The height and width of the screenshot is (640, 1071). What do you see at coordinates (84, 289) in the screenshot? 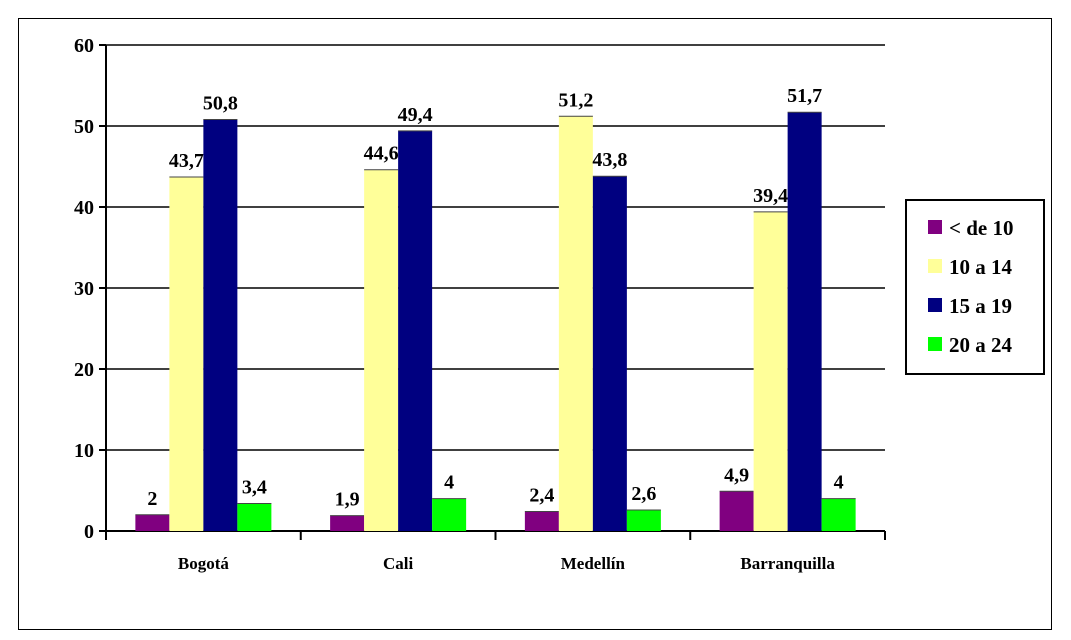
I see `y-tick-label: 30` at bounding box center [84, 289].